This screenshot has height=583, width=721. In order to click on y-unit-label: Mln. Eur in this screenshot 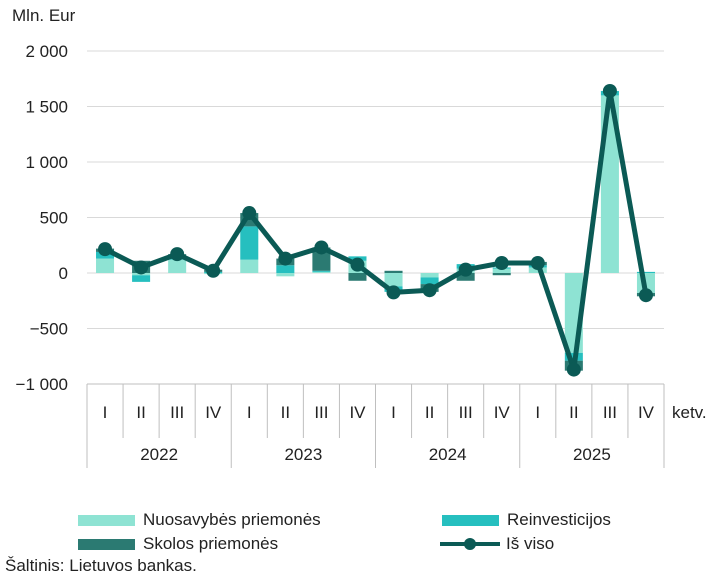, I will do `click(44, 15)`.